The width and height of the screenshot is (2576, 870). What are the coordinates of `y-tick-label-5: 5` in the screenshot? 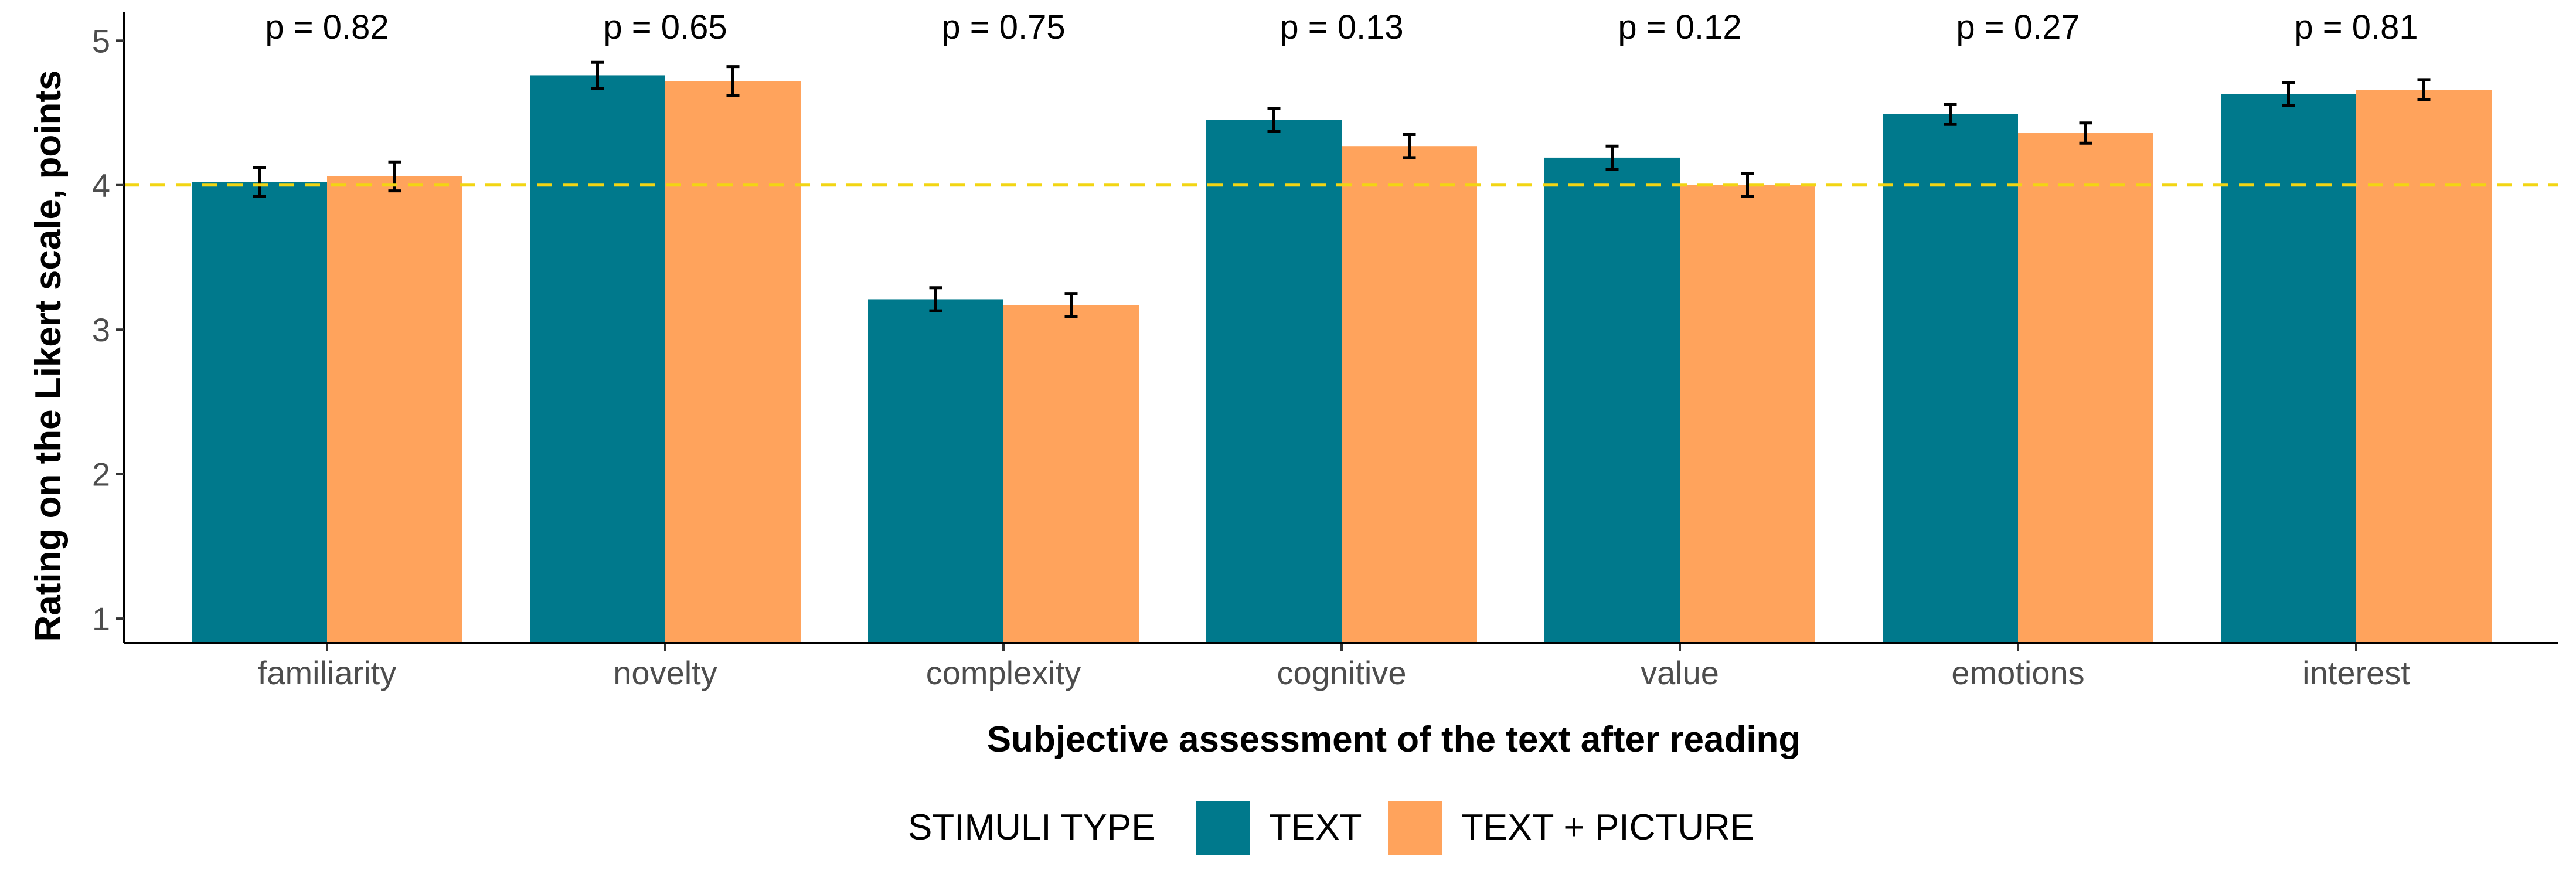 It's located at (101, 40).